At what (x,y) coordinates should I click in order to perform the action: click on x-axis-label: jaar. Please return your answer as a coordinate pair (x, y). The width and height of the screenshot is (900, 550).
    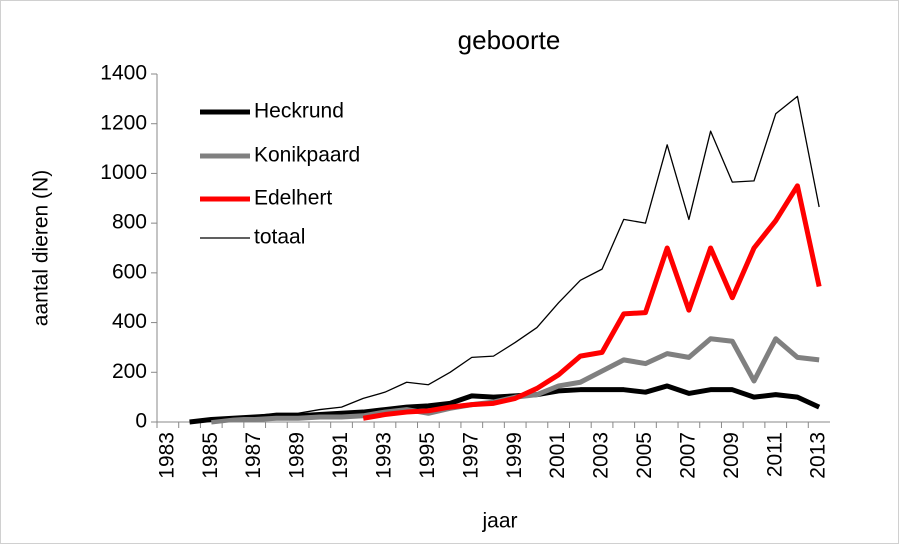
    Looking at the image, I should click on (499, 521).